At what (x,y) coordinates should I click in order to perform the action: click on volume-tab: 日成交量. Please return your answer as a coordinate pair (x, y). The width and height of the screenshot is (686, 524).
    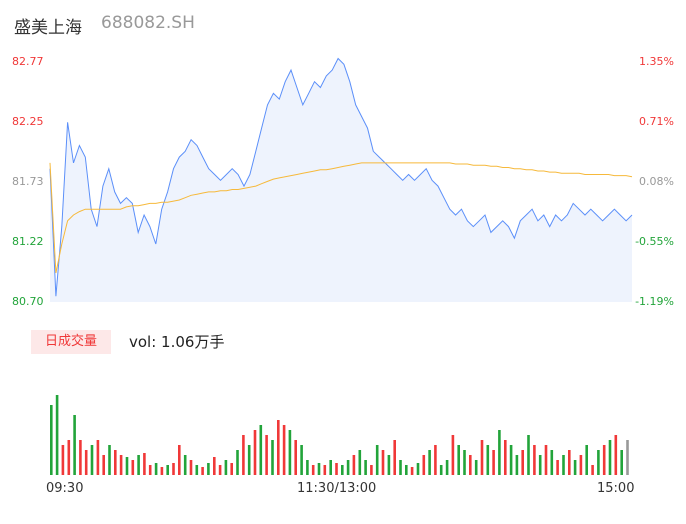
    Looking at the image, I should click on (71, 342).